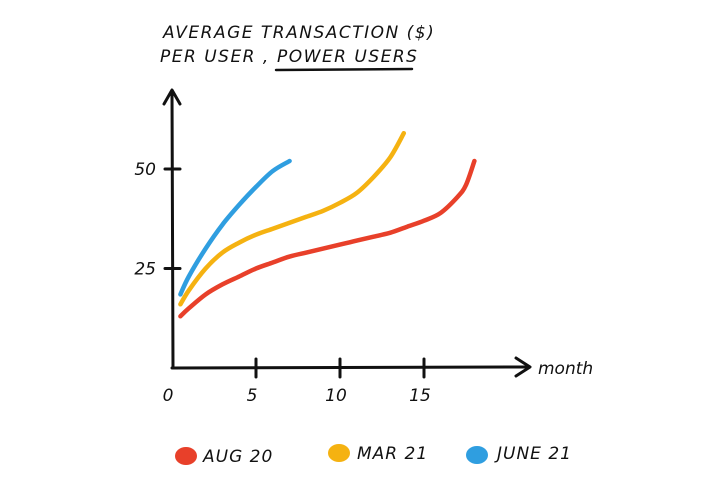 Image resolution: width=720 pixels, height=481 pixels. I want to click on chart-title-line-1: AVERAGE TRANSACTION ($), so click(298, 33).